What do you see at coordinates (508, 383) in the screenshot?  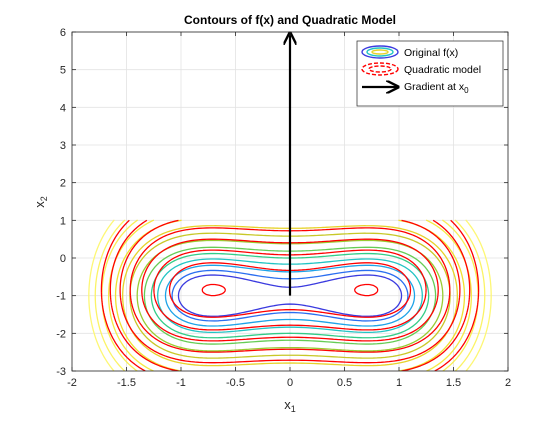 I see `x-tick-label: 2` at bounding box center [508, 383].